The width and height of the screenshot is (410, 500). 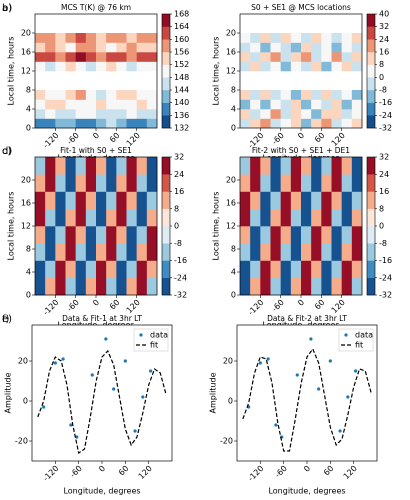 I want to click on colorbar-tick-label: -16, so click(x=180, y=260).